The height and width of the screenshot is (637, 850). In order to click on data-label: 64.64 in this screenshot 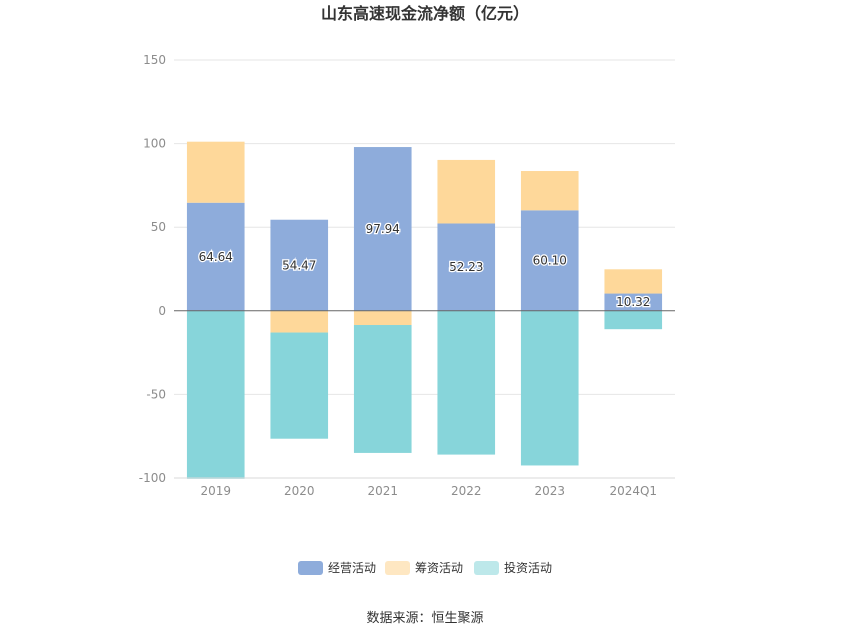, I will do `click(216, 257)`.